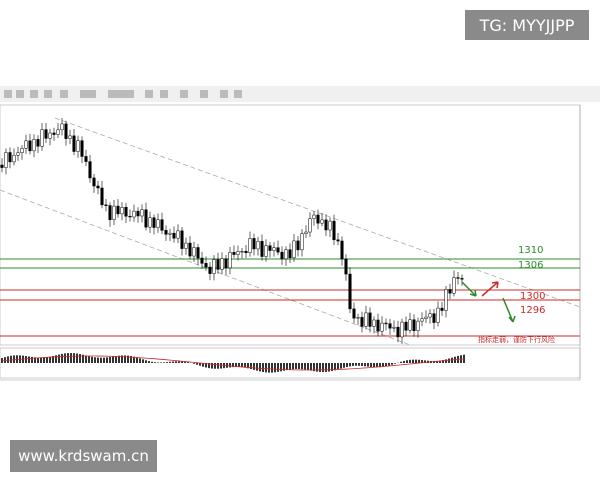  What do you see at coordinates (123, 94) in the screenshot?
I see `toolbar-icons` at bounding box center [123, 94].